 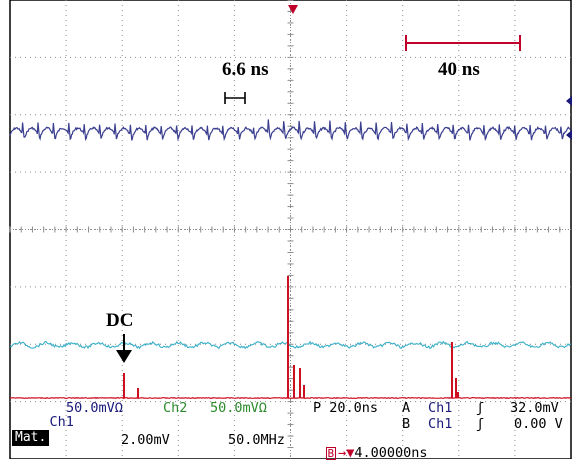 I want to click on ch1-scale-readout: 50.0mVΩ, so click(x=94, y=408).